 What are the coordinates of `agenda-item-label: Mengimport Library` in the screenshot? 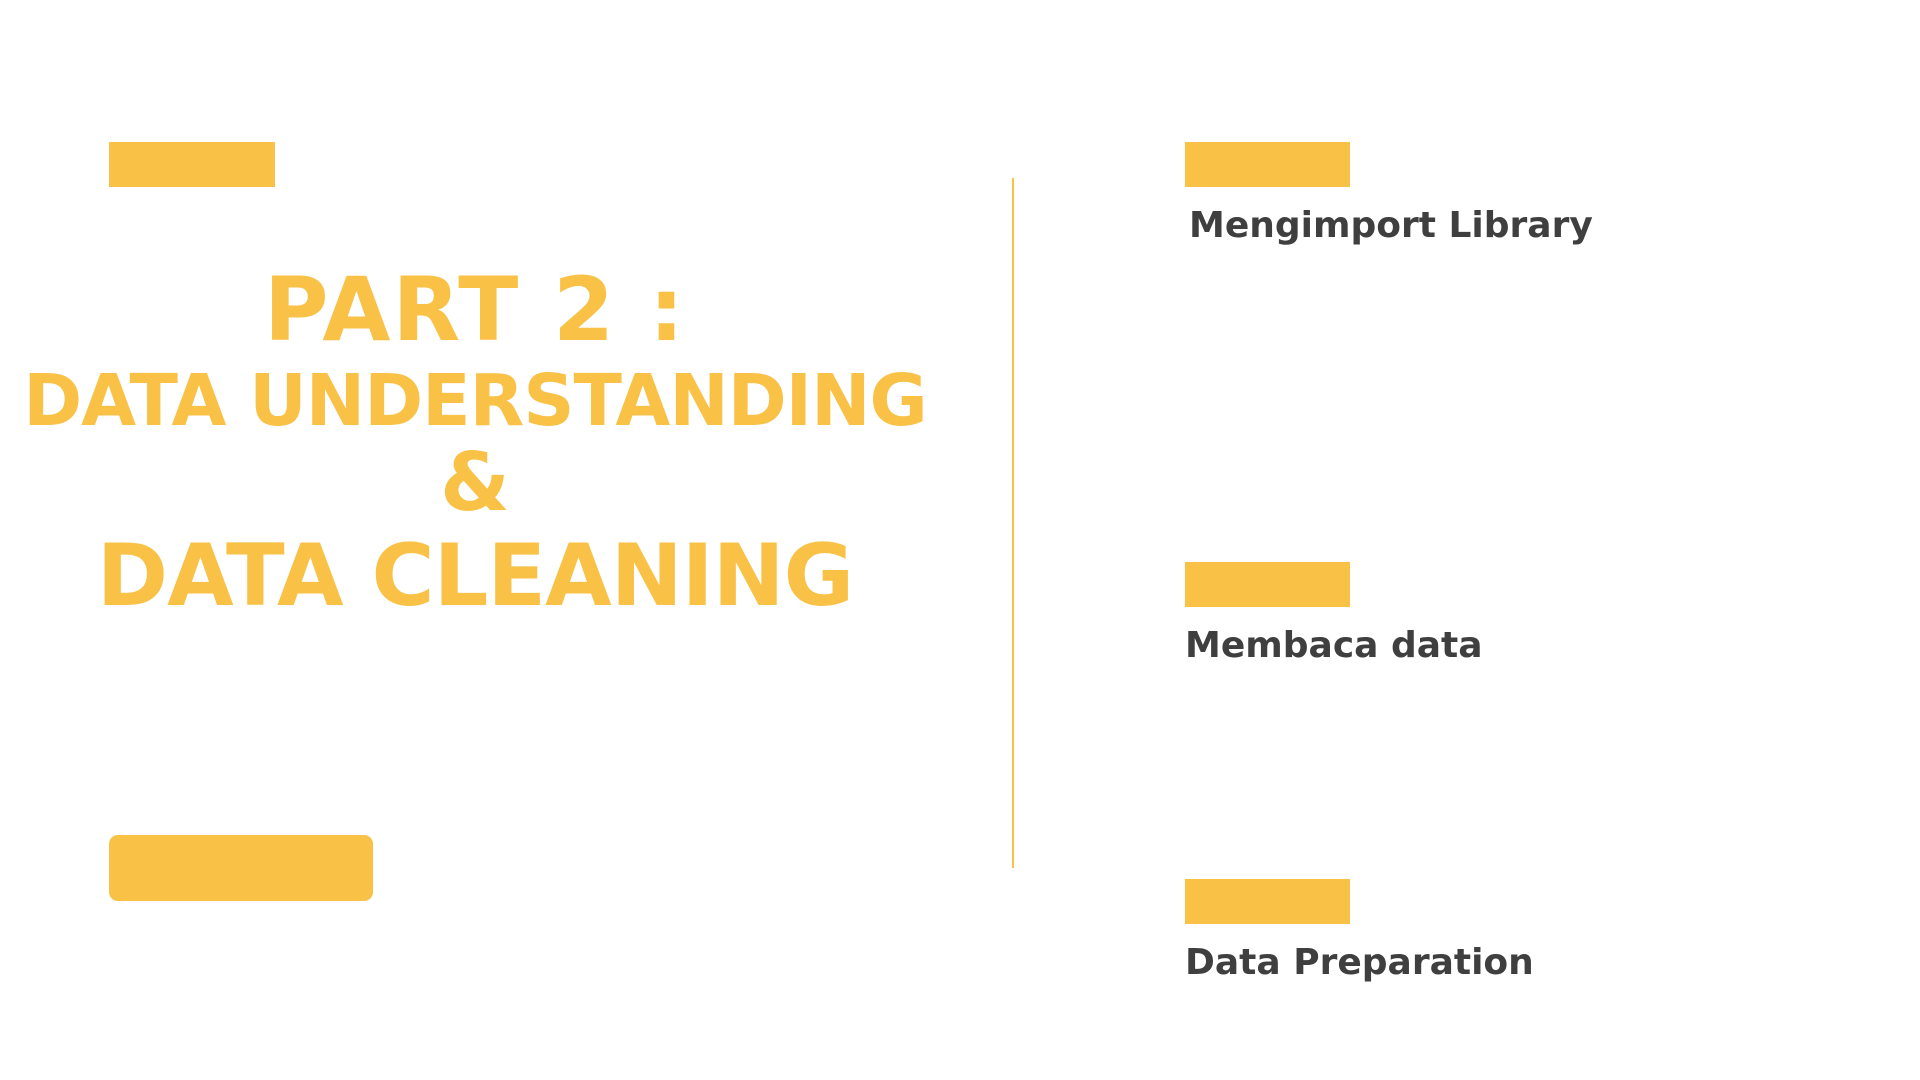 It's located at (1391, 225).